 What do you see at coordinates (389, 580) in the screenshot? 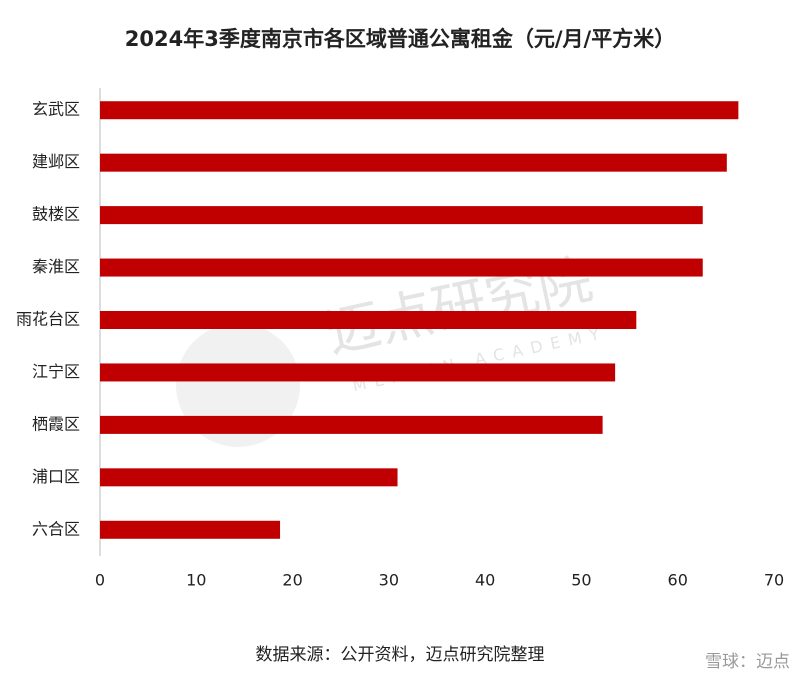
I see `x-tick-label: 30` at bounding box center [389, 580].